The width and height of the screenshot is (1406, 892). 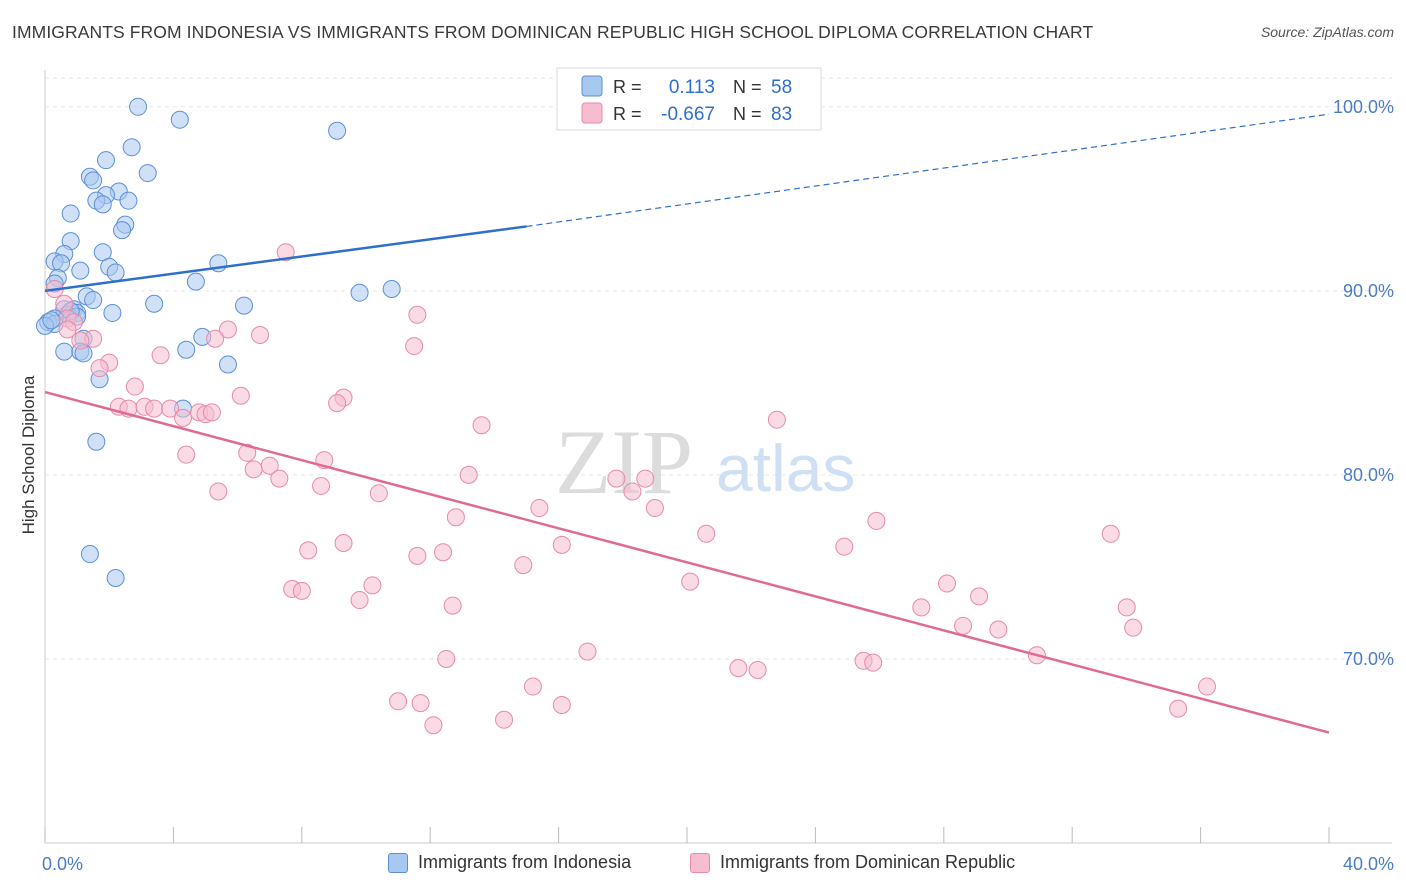 What do you see at coordinates (781, 87) in the screenshot?
I see `legend-n-value: 58` at bounding box center [781, 87].